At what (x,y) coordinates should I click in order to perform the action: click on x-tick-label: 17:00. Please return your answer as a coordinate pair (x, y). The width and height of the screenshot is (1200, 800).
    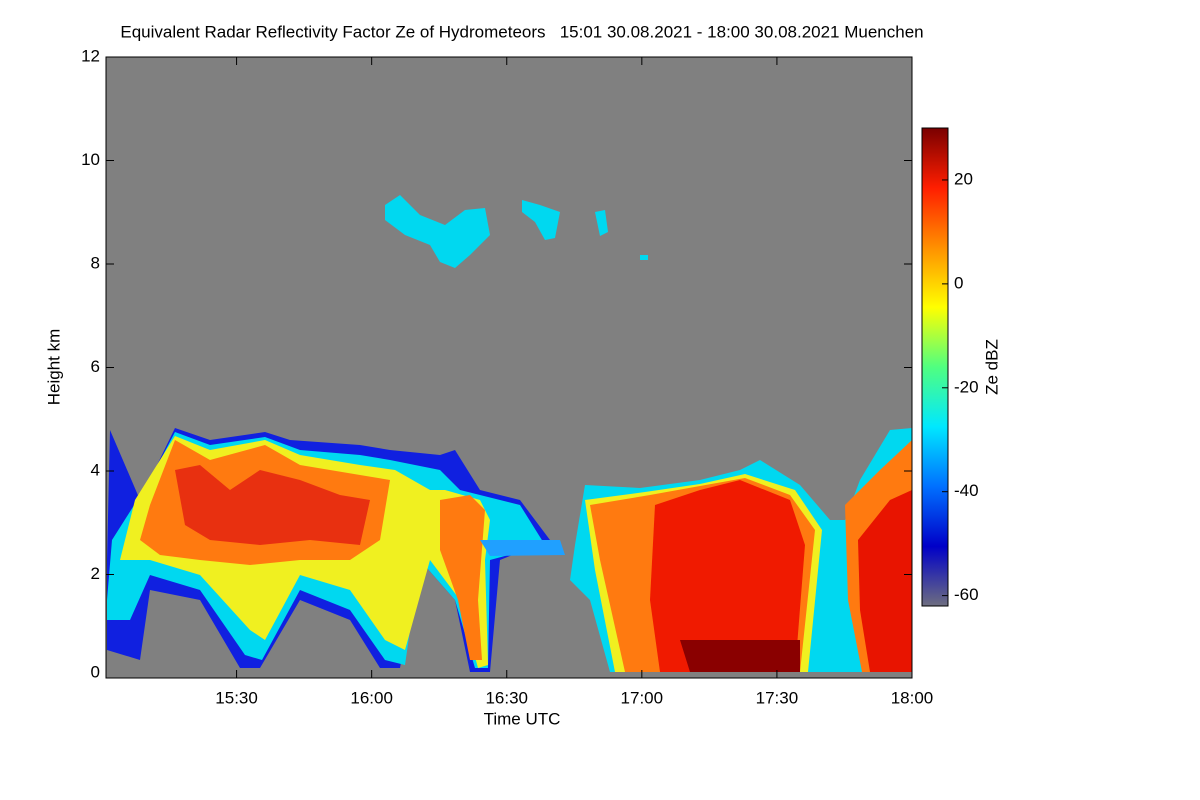
    Looking at the image, I should click on (642, 697).